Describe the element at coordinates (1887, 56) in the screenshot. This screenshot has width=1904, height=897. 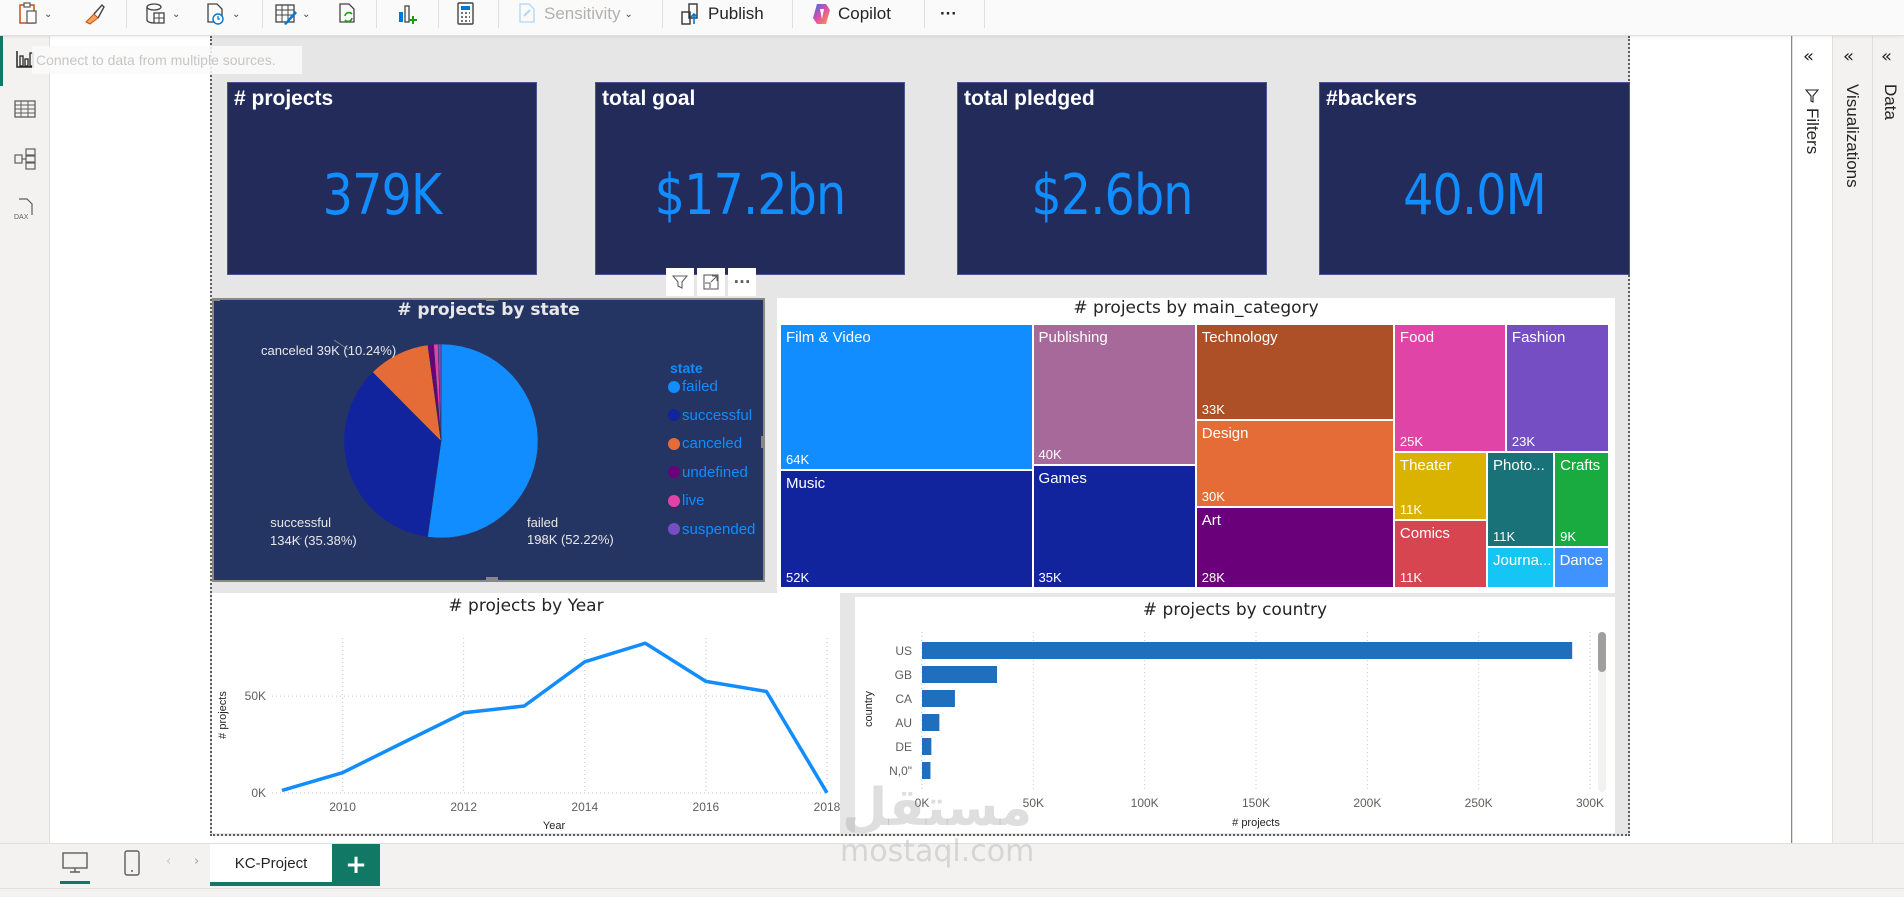
I see `expand-data-icon: «` at that location.